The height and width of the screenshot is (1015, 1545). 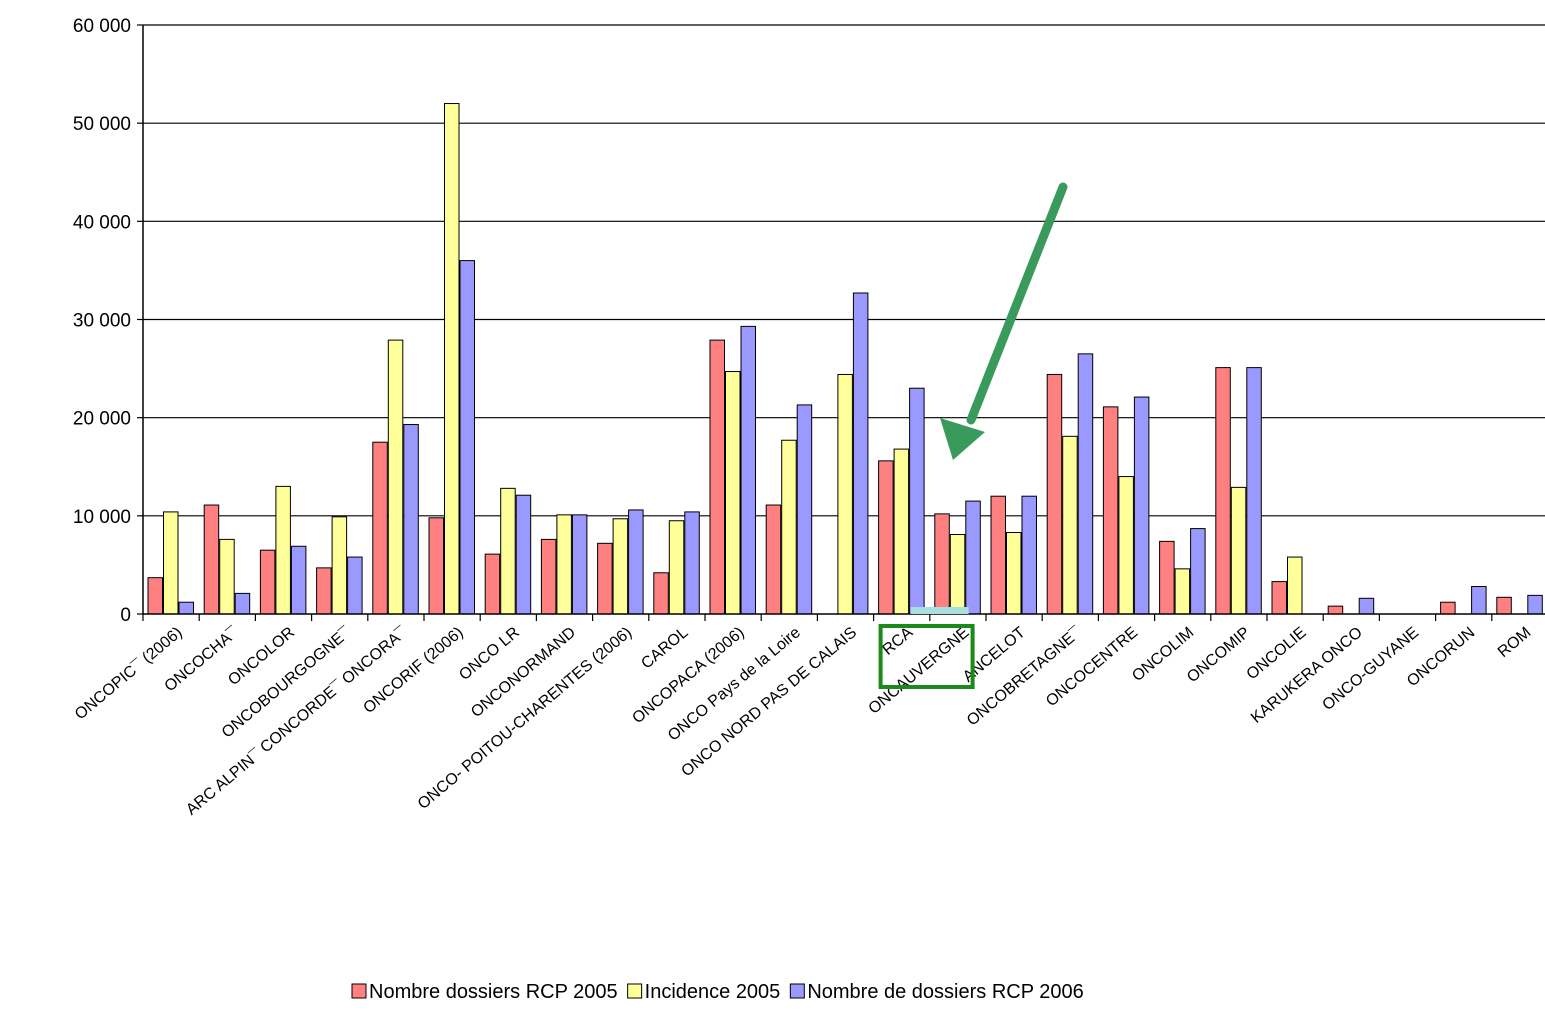 I want to click on legend-label: Incidence 2005, so click(x=713, y=992).